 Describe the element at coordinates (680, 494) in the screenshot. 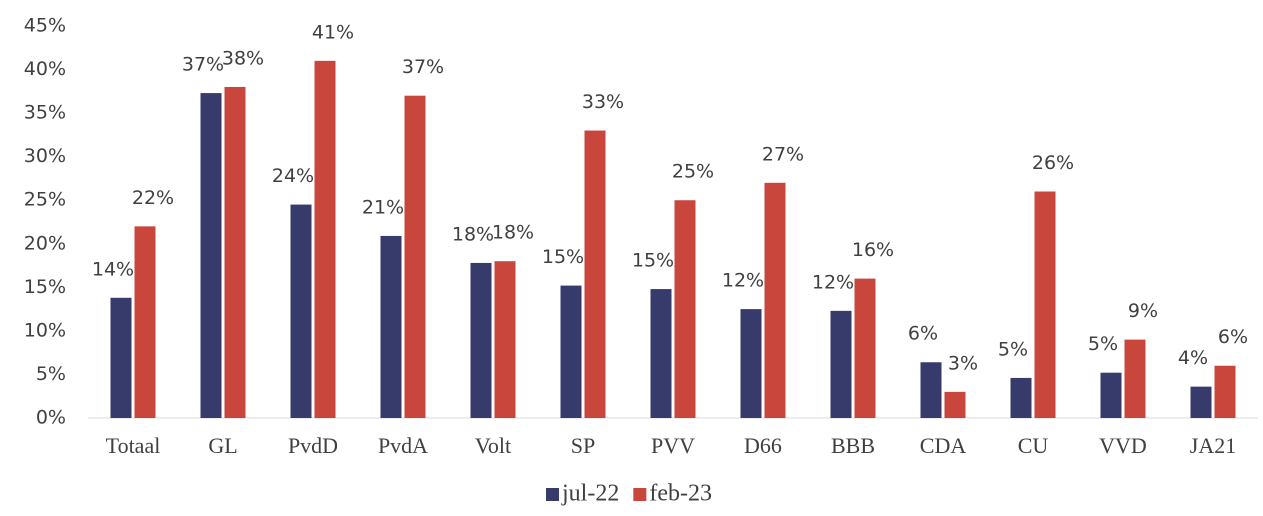

I see `legend-label: feb-23` at that location.